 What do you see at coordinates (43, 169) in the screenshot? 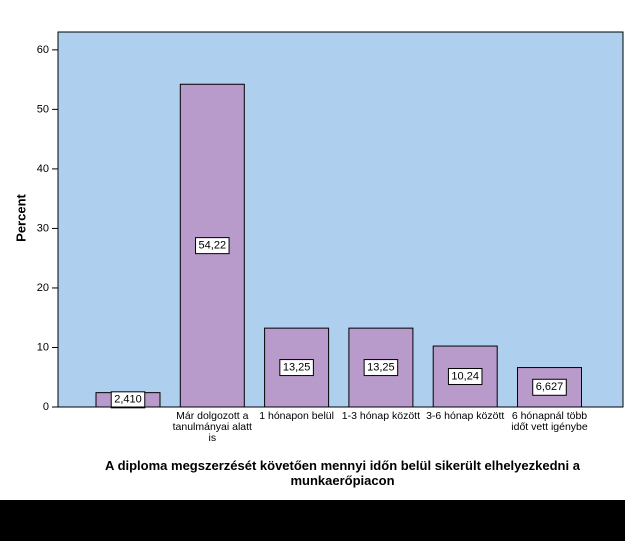
I see `y-tick-label: 40` at bounding box center [43, 169].